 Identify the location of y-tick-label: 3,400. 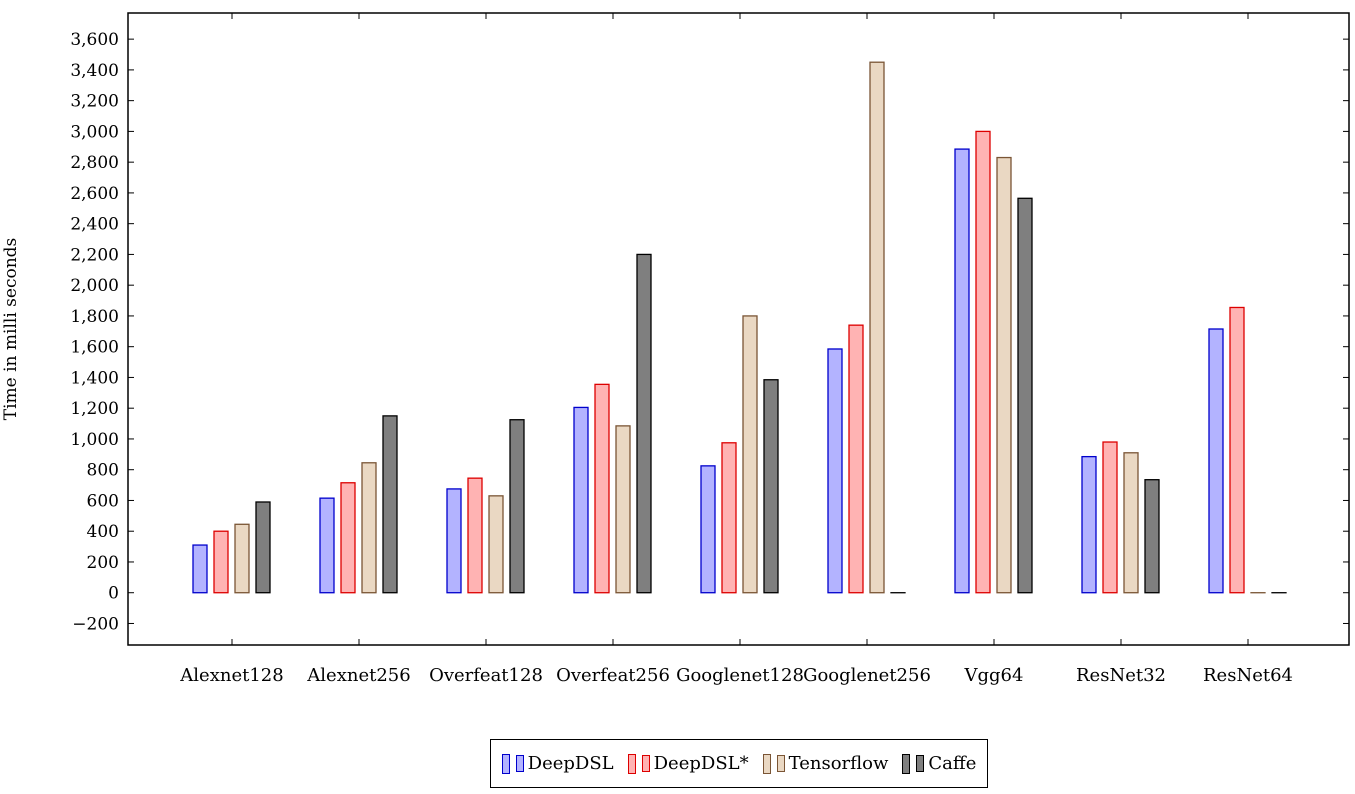
(94, 71).